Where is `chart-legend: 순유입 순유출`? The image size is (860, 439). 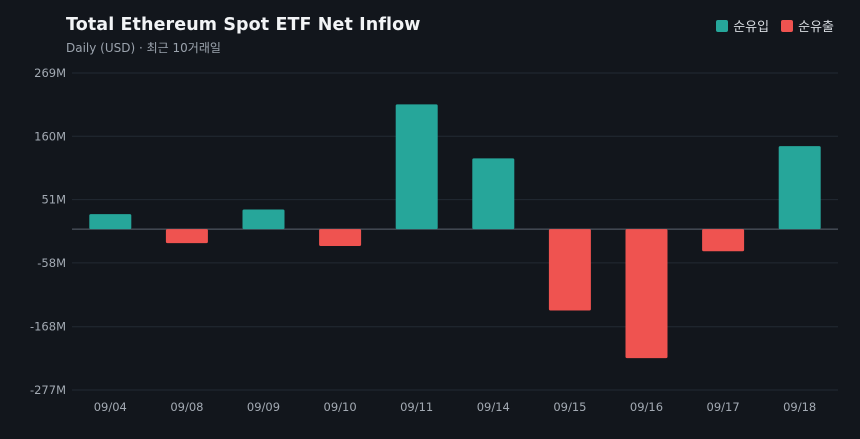
chart-legend: 순유입 순유출 is located at coordinates (775, 25).